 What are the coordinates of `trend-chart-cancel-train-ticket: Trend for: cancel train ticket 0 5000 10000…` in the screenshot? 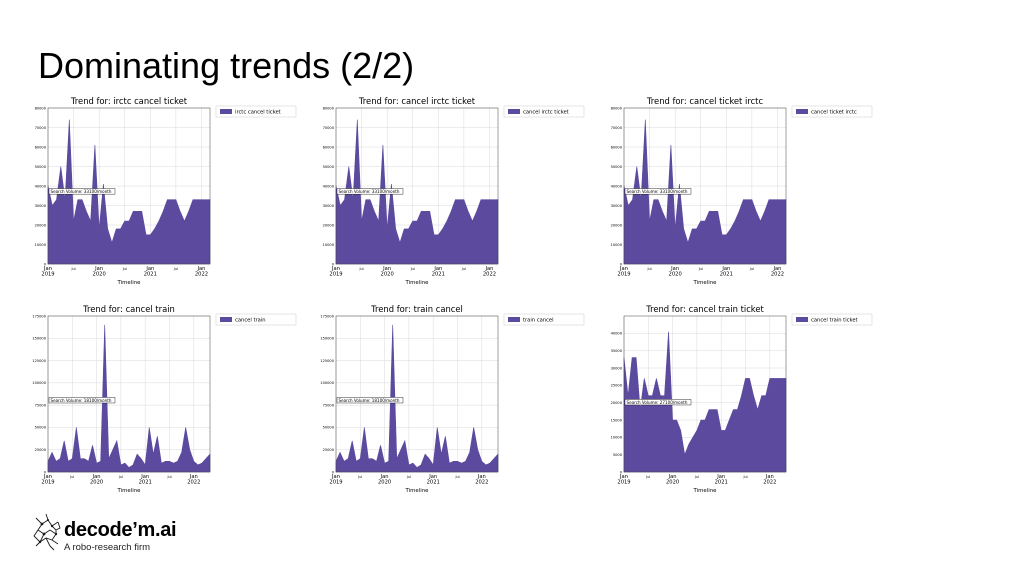 It's located at (742, 399).